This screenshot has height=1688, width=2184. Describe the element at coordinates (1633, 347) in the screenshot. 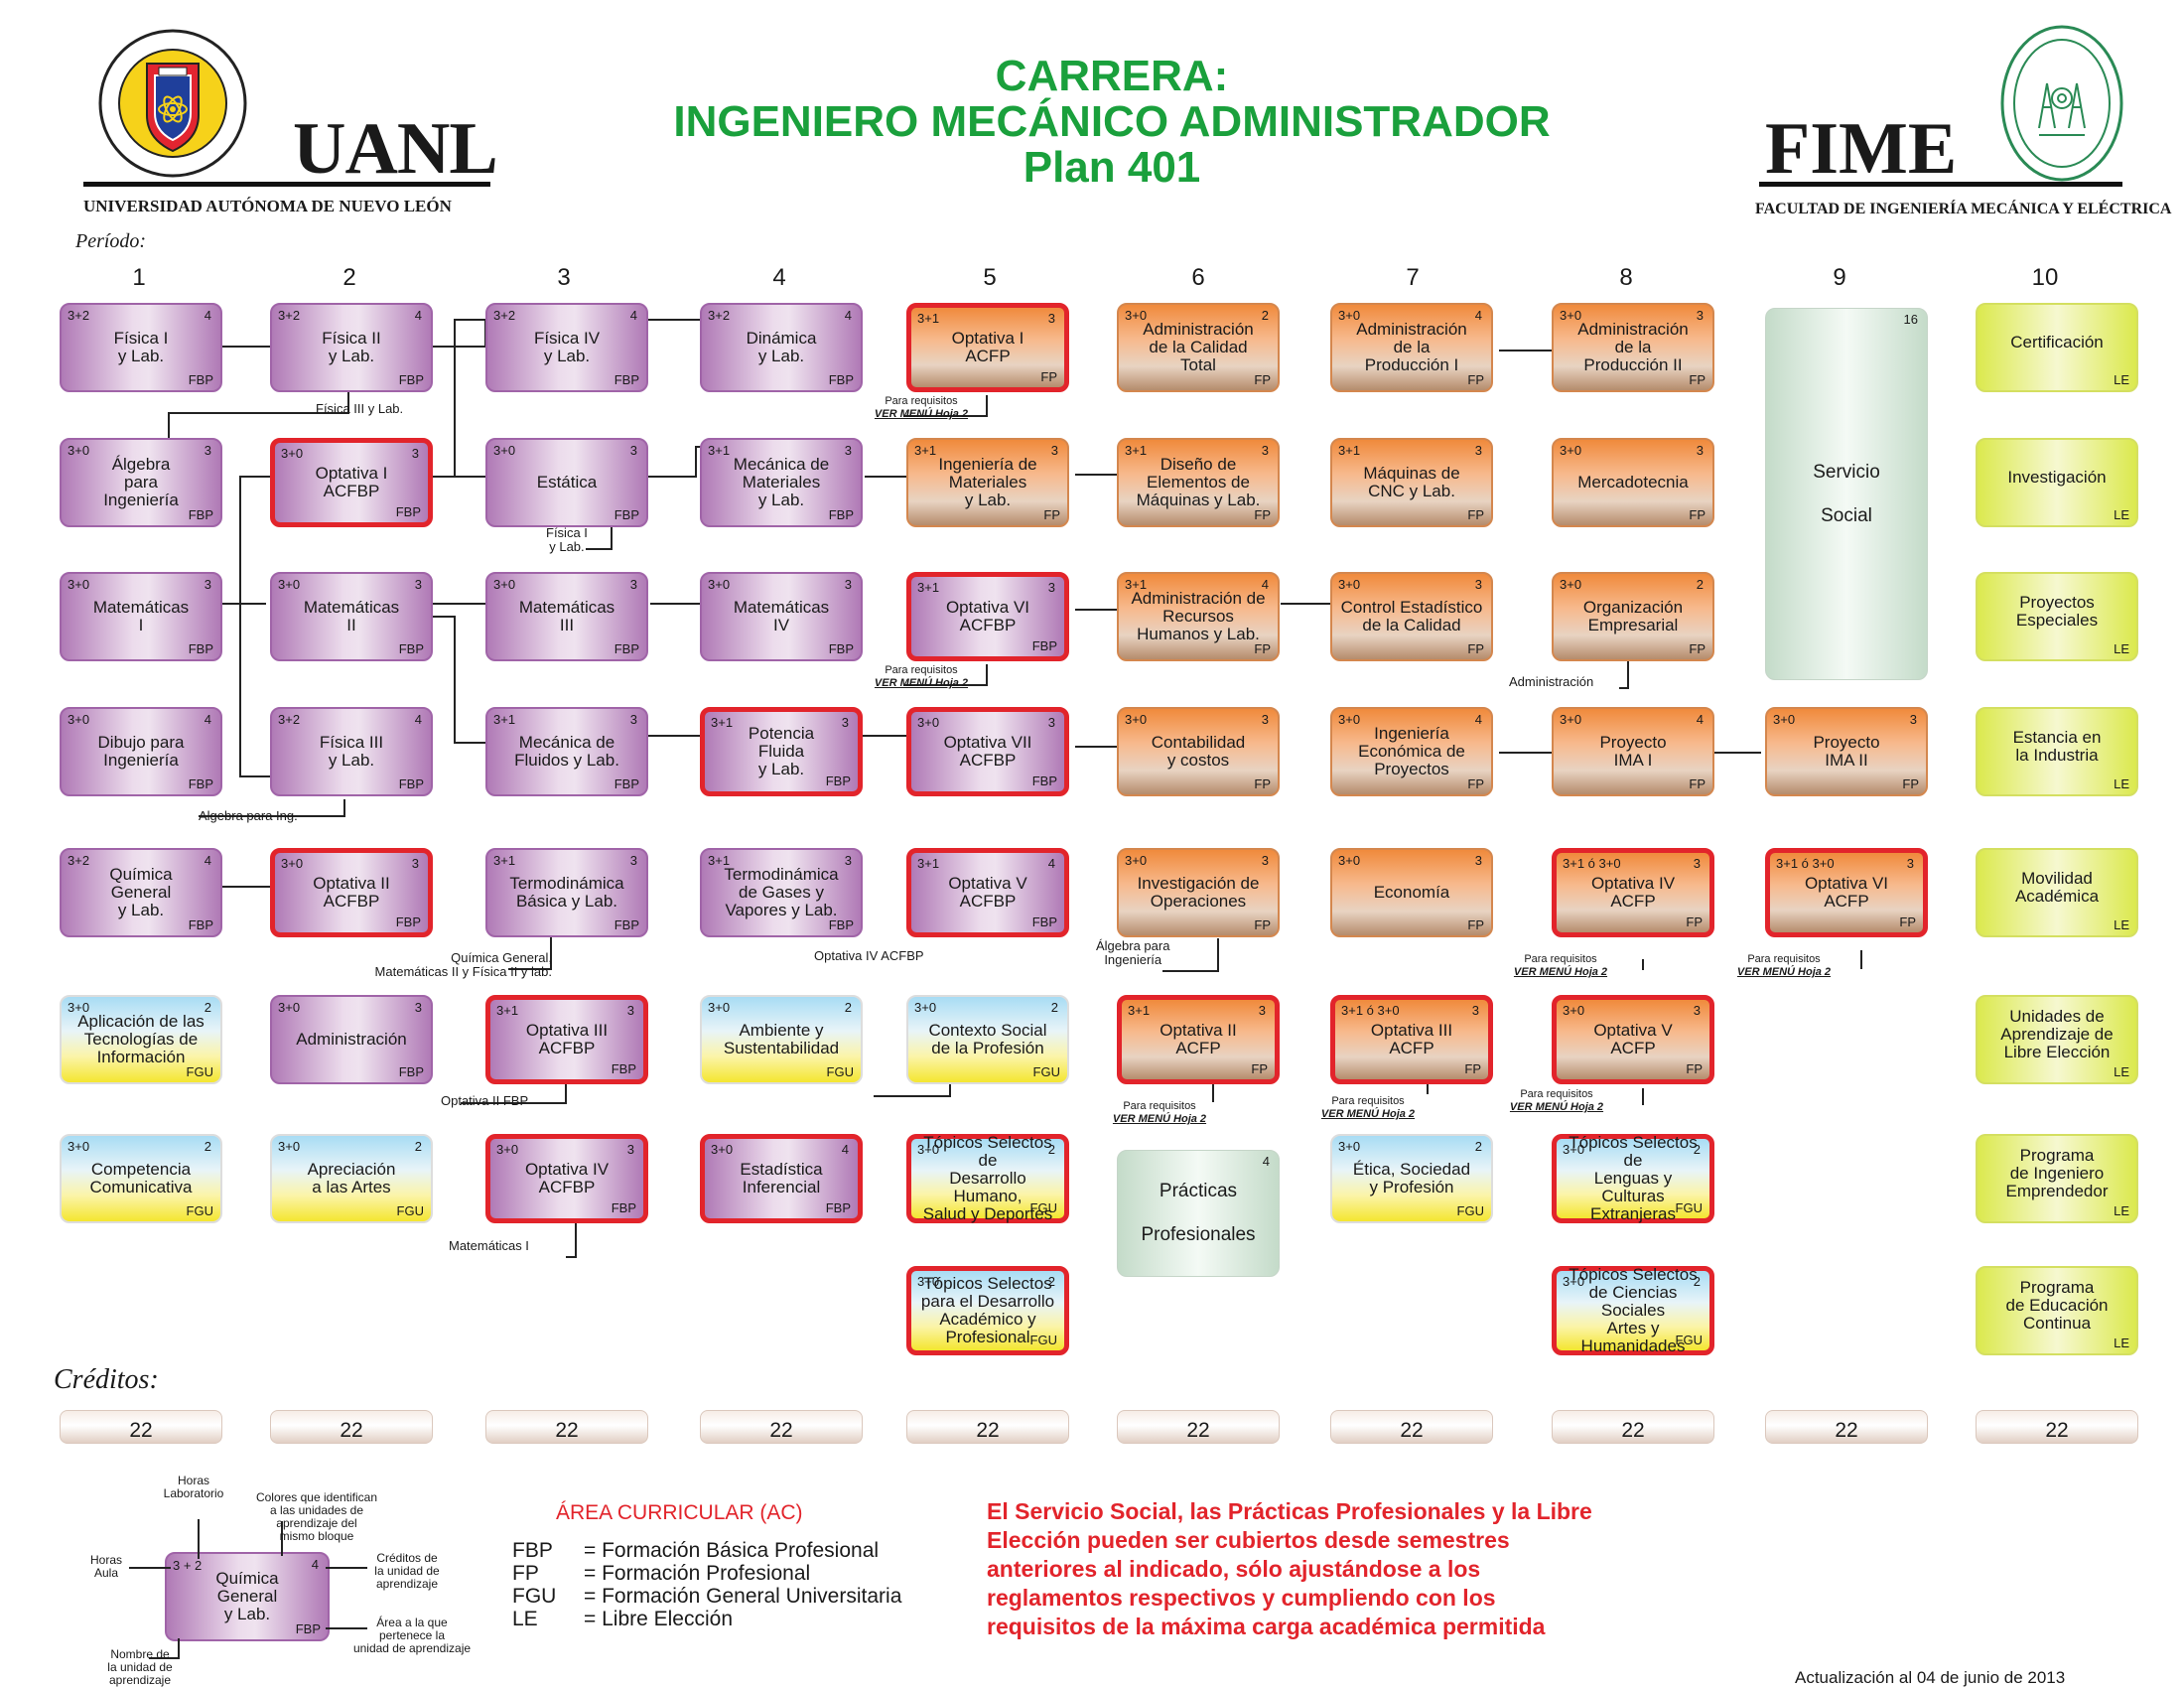

I see `course-box: 3+0 3 Administración de la Producción II FP` at that location.